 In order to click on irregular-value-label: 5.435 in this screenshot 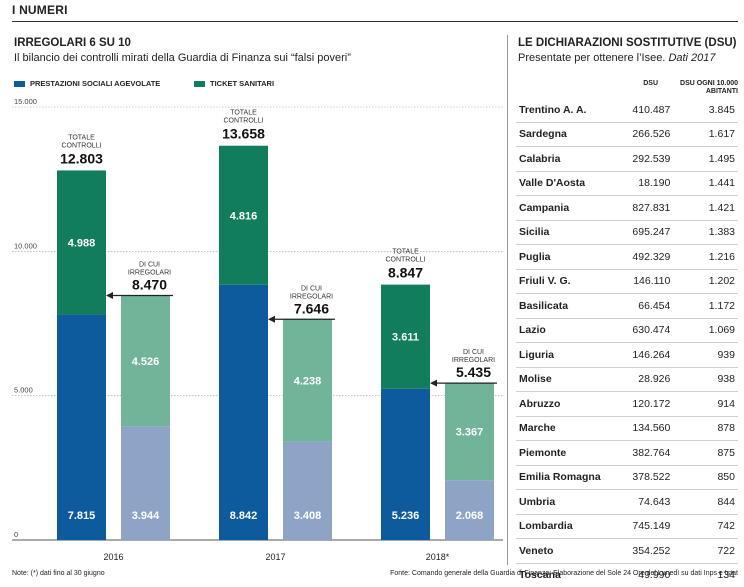, I will do `click(473, 372)`.